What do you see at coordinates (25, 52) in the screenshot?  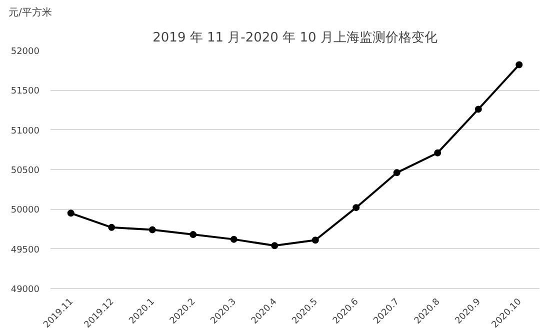 I see `y-tick-label: 52000` at bounding box center [25, 52].